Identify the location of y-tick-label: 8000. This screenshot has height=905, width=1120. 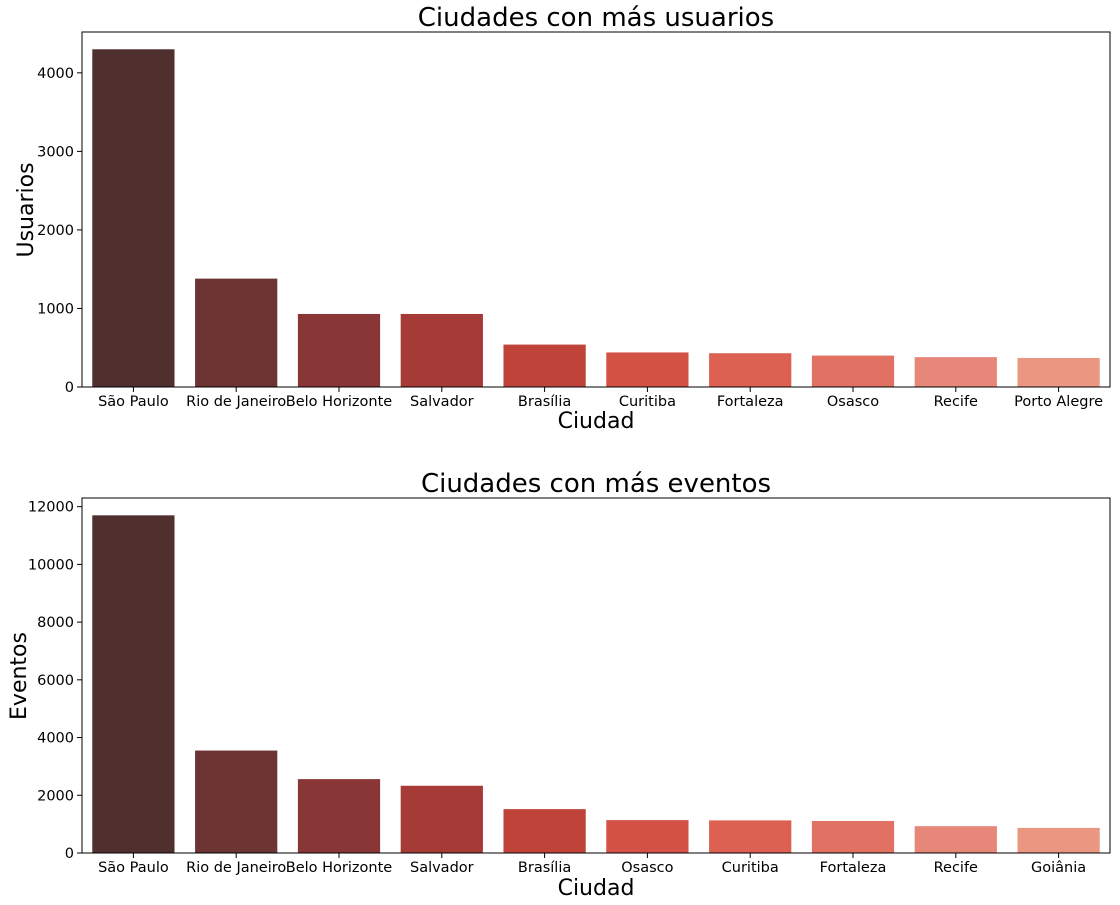
(55, 623).